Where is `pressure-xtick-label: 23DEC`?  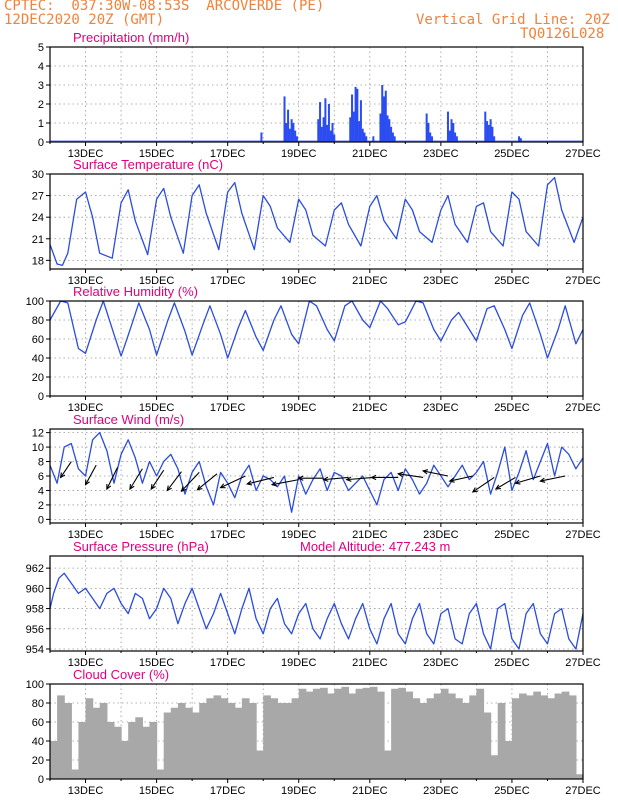 pressure-xtick-label: 23DEC is located at coordinates (441, 663).